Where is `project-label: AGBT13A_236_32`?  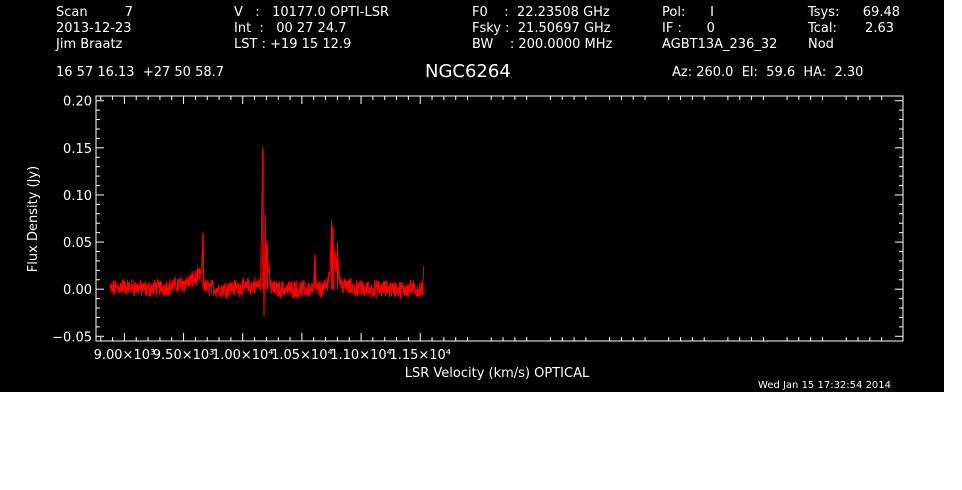
project-label: AGBT13A_236_32 is located at coordinates (720, 44).